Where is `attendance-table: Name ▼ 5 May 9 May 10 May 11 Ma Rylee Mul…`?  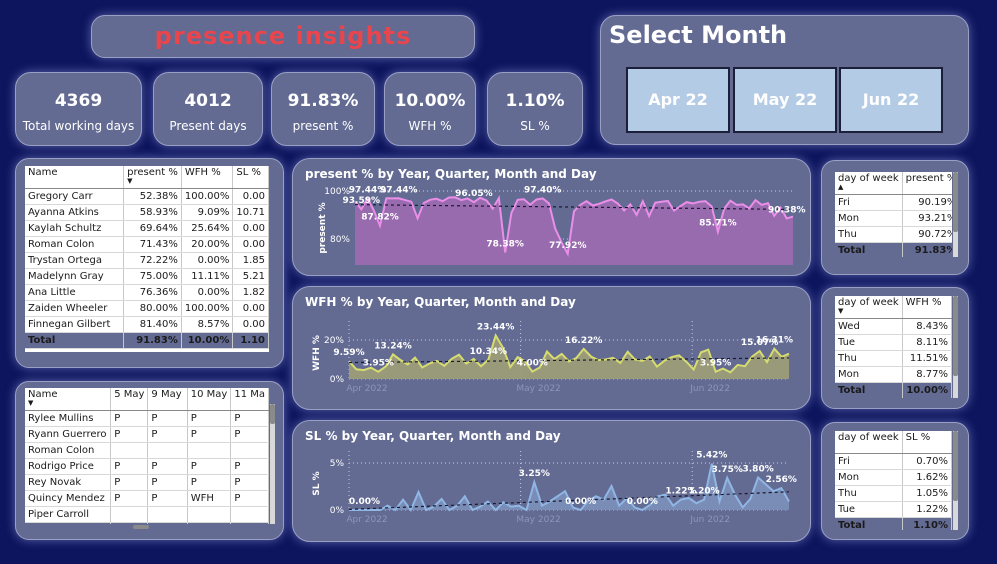
attendance-table: Name ▼ 5 May 9 May 10 May 11 Ma Rylee Mul… is located at coordinates (147, 456).